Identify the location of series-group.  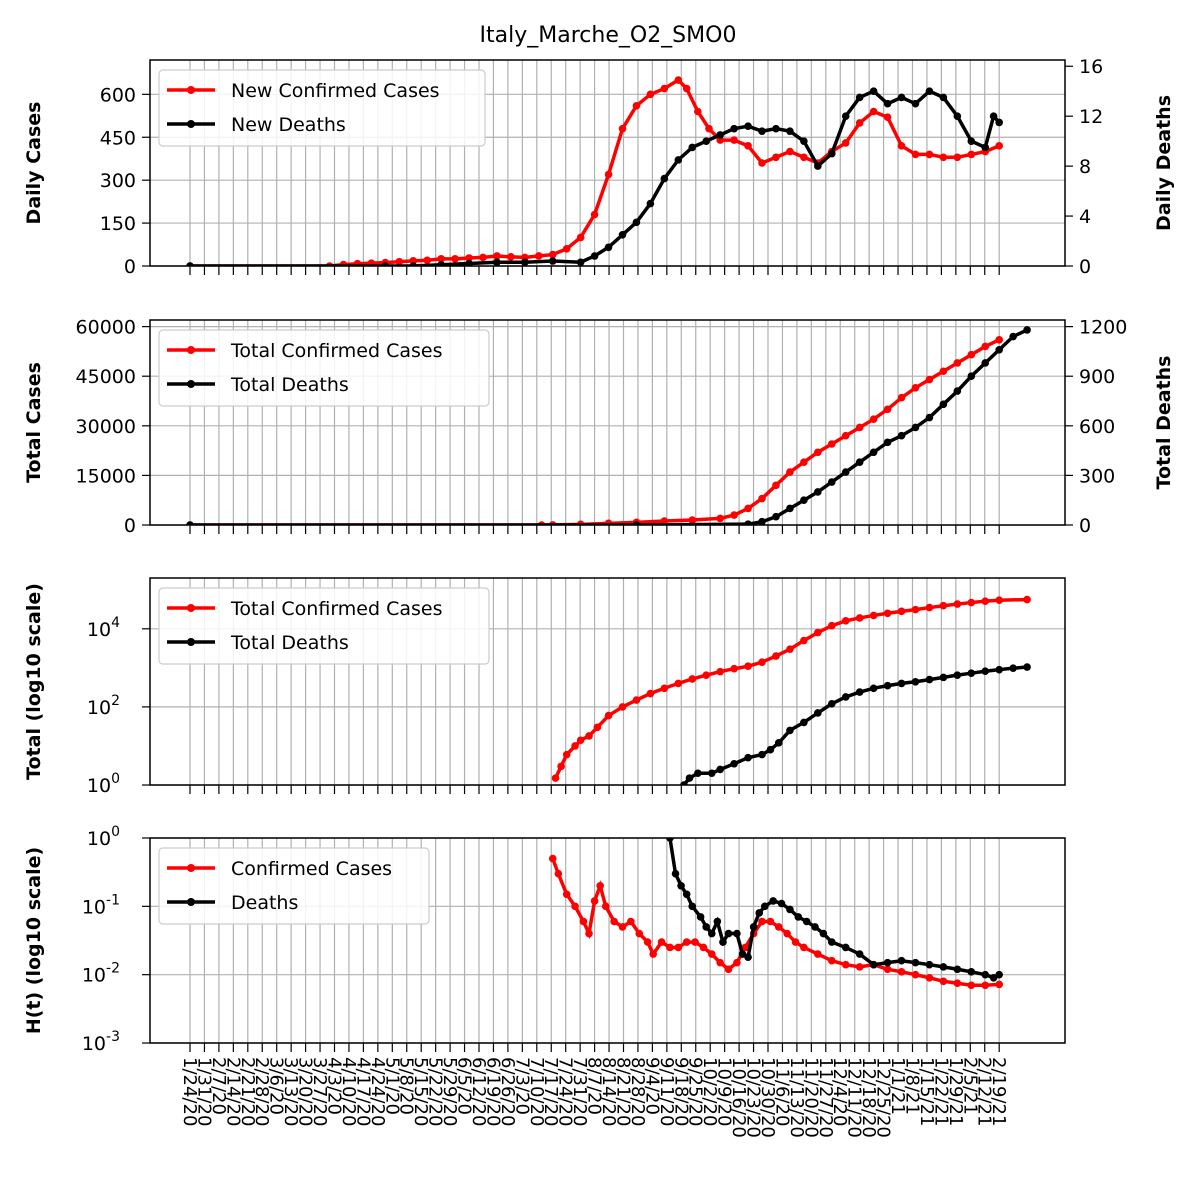
(608, 425).